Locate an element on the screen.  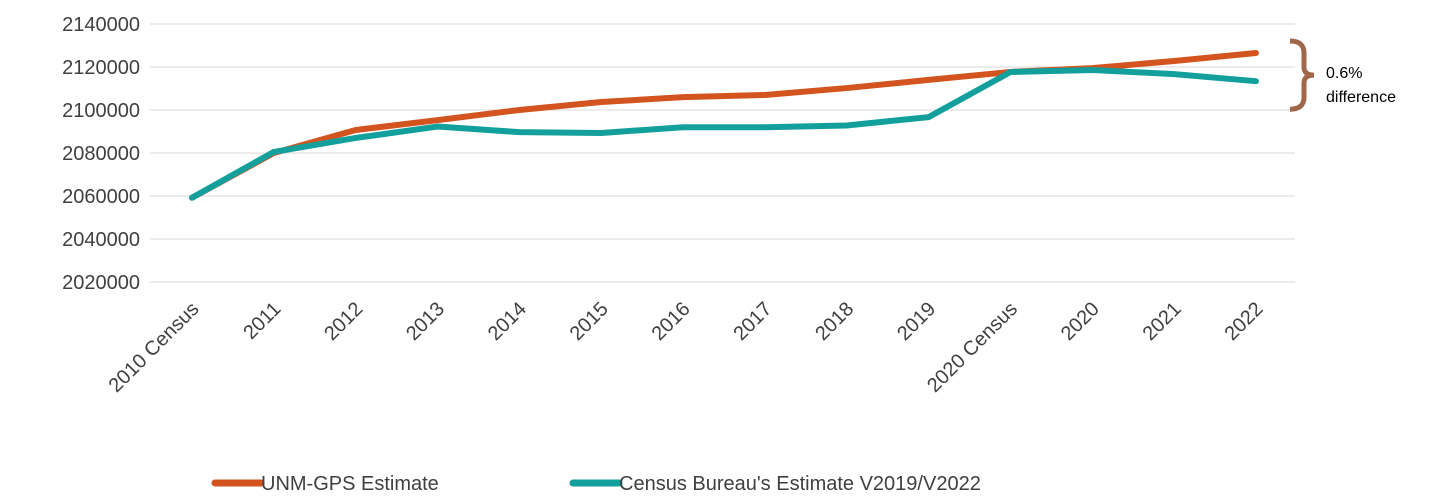
x-tick-label: 2015 is located at coordinates (589, 321).